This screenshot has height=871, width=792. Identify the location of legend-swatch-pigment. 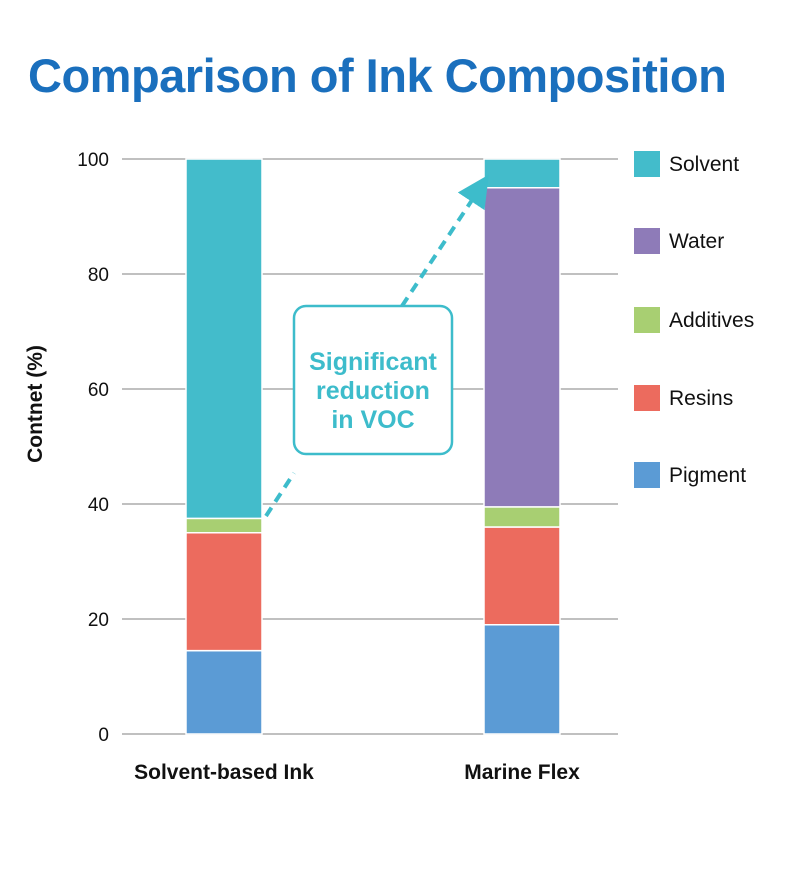
(647, 475).